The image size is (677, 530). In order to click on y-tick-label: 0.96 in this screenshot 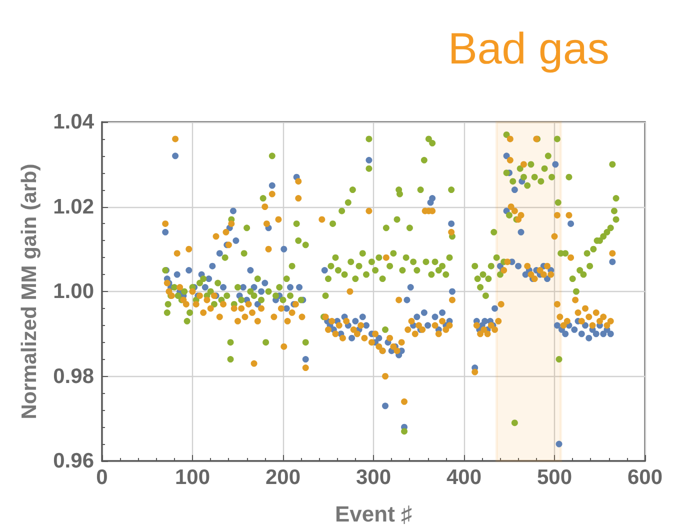, I will do `click(73, 461)`.